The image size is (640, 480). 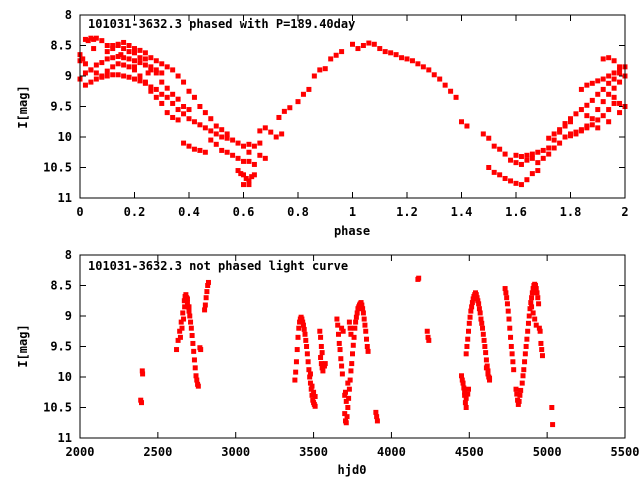 I want to click on phased-x-axis-label: phase, so click(x=352, y=231).